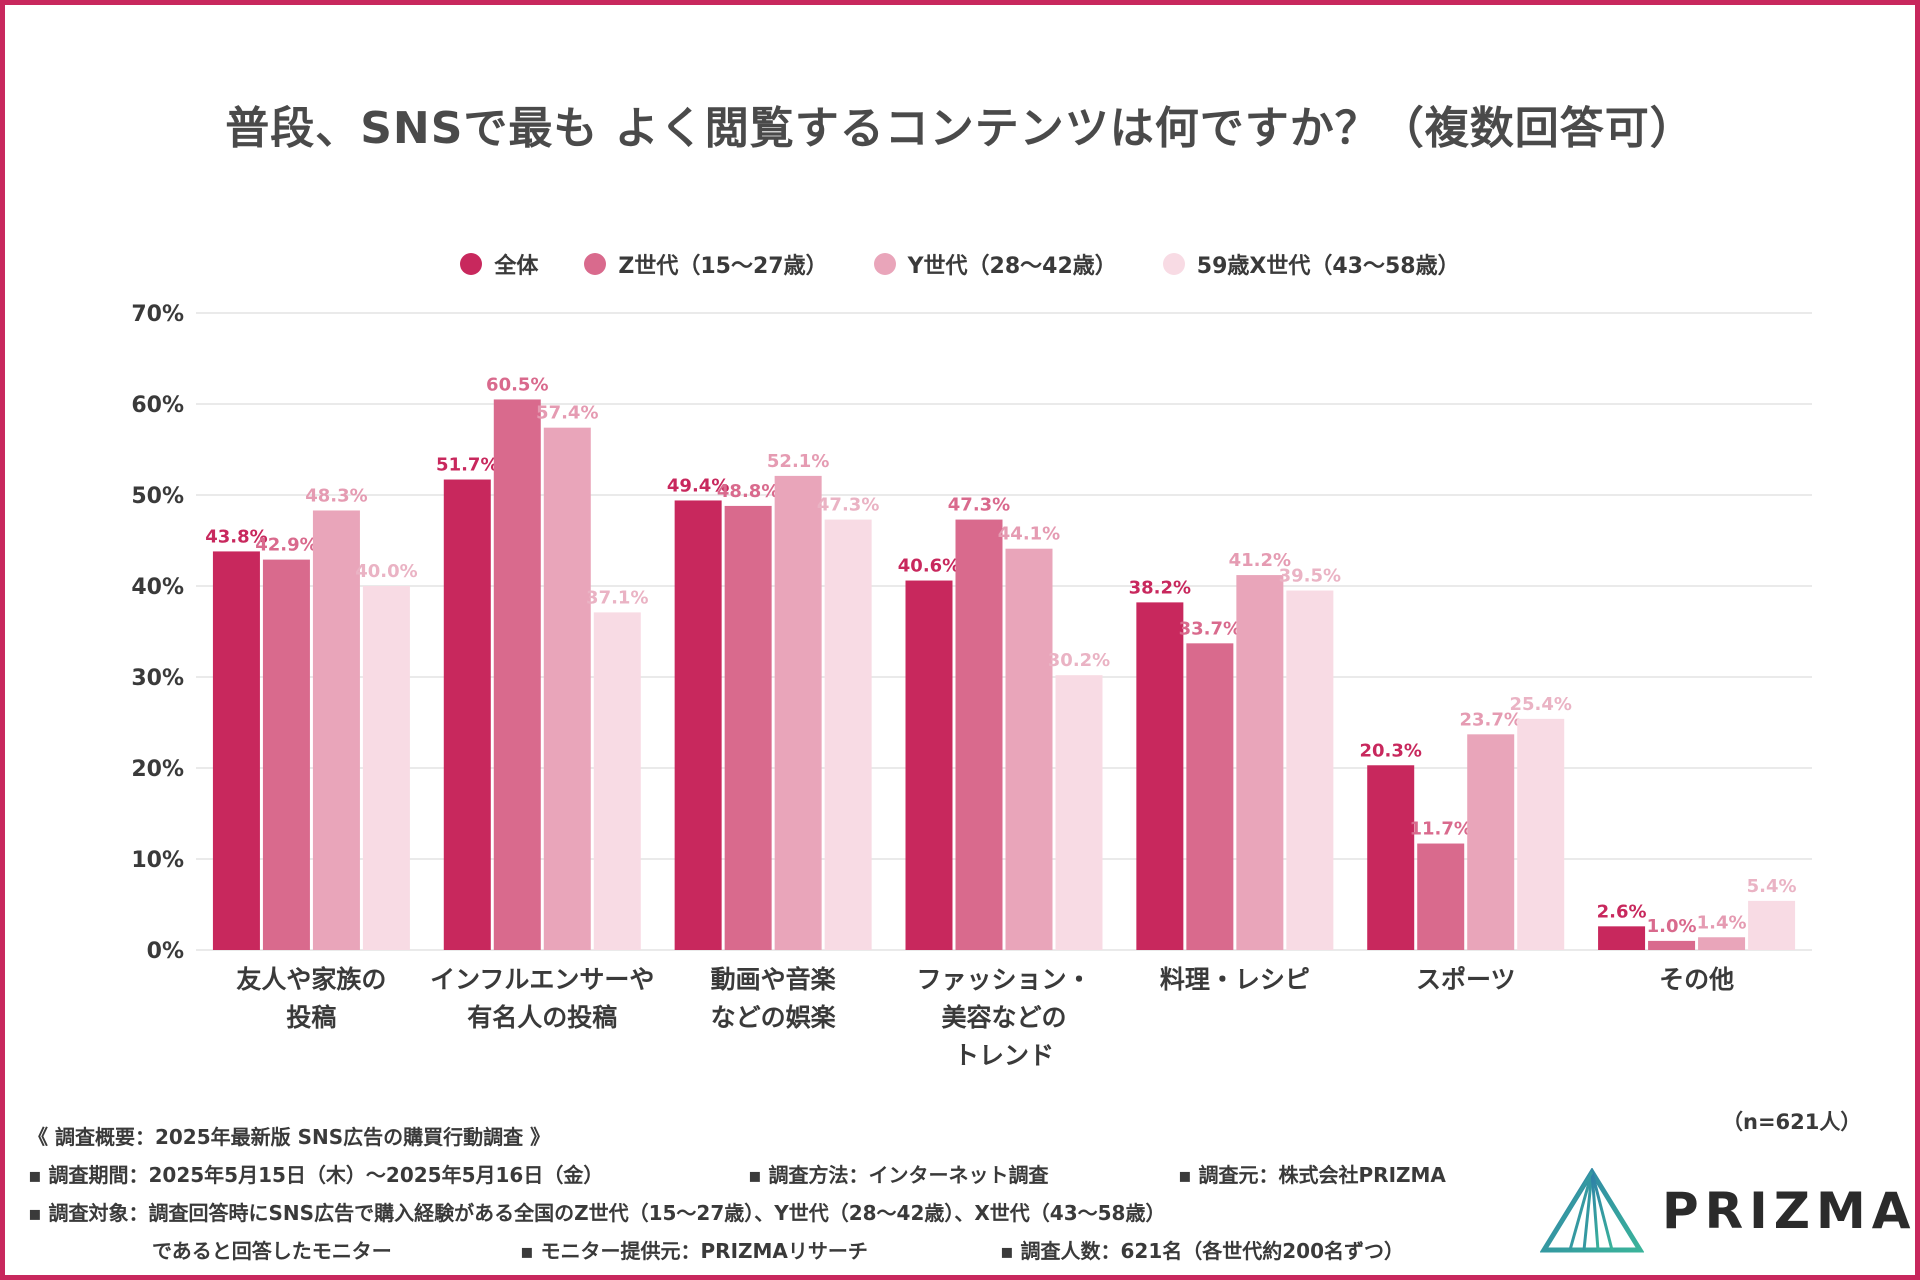 The width and height of the screenshot is (1920, 1280). Describe the element at coordinates (1772, 886) in the screenshot. I see `data-label: 5.4%` at that location.